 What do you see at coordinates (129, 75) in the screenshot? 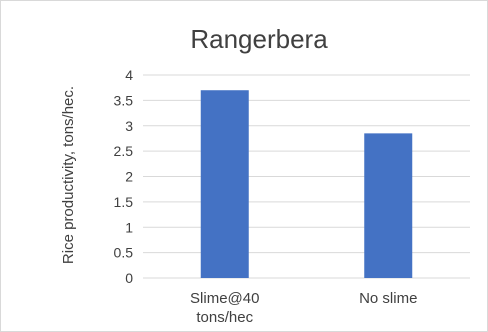
I see `y-tick-label: 4` at bounding box center [129, 75].